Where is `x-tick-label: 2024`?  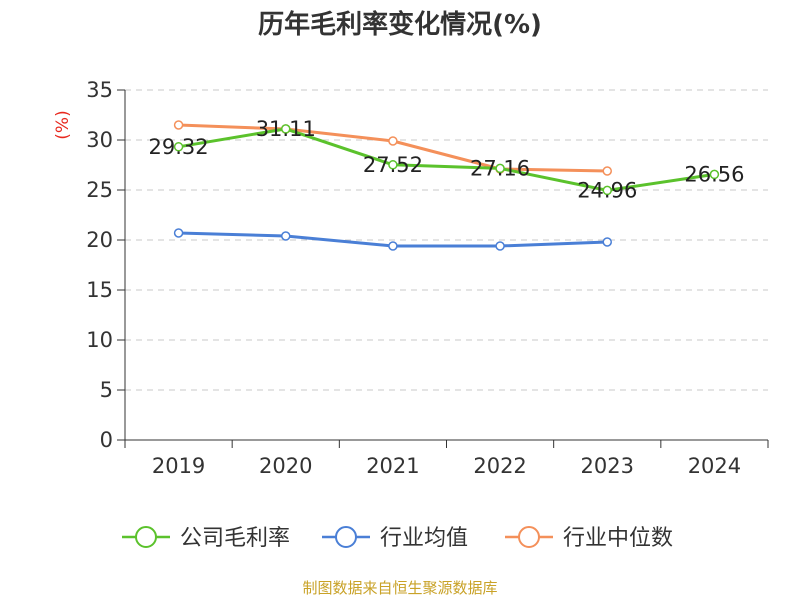 x-tick-label: 2024 is located at coordinates (714, 466).